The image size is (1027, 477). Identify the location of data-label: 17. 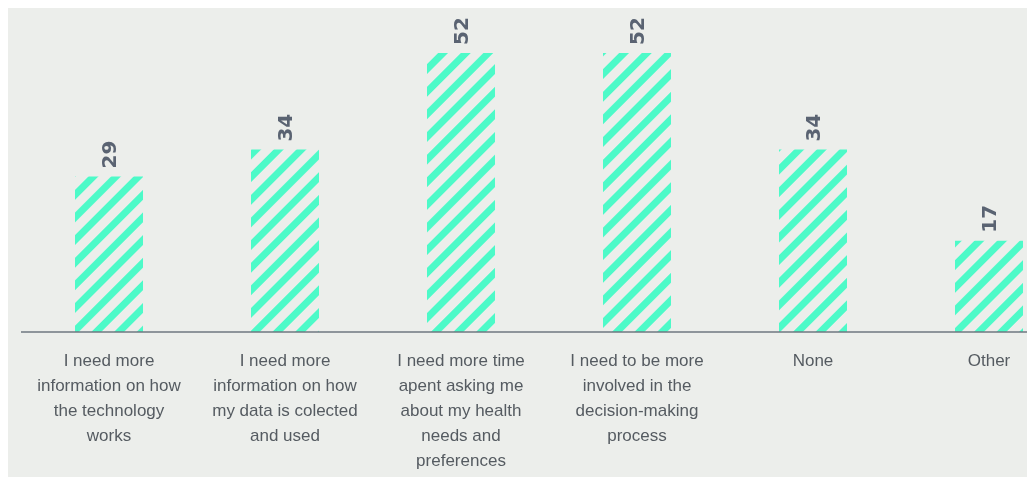
(989, 218).